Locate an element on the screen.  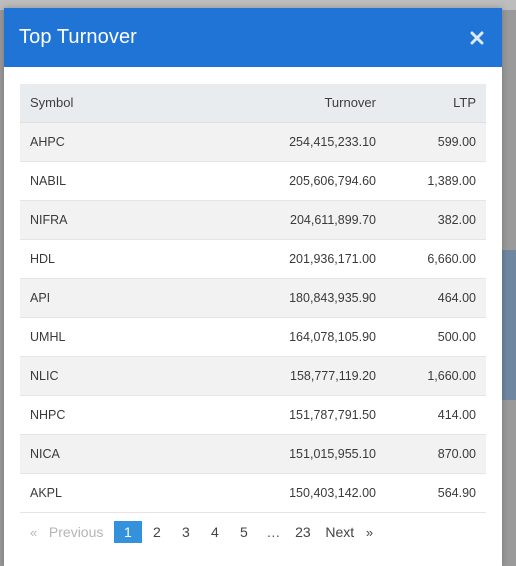
cell-turnover: 151,015,955.10 is located at coordinates (332, 453).